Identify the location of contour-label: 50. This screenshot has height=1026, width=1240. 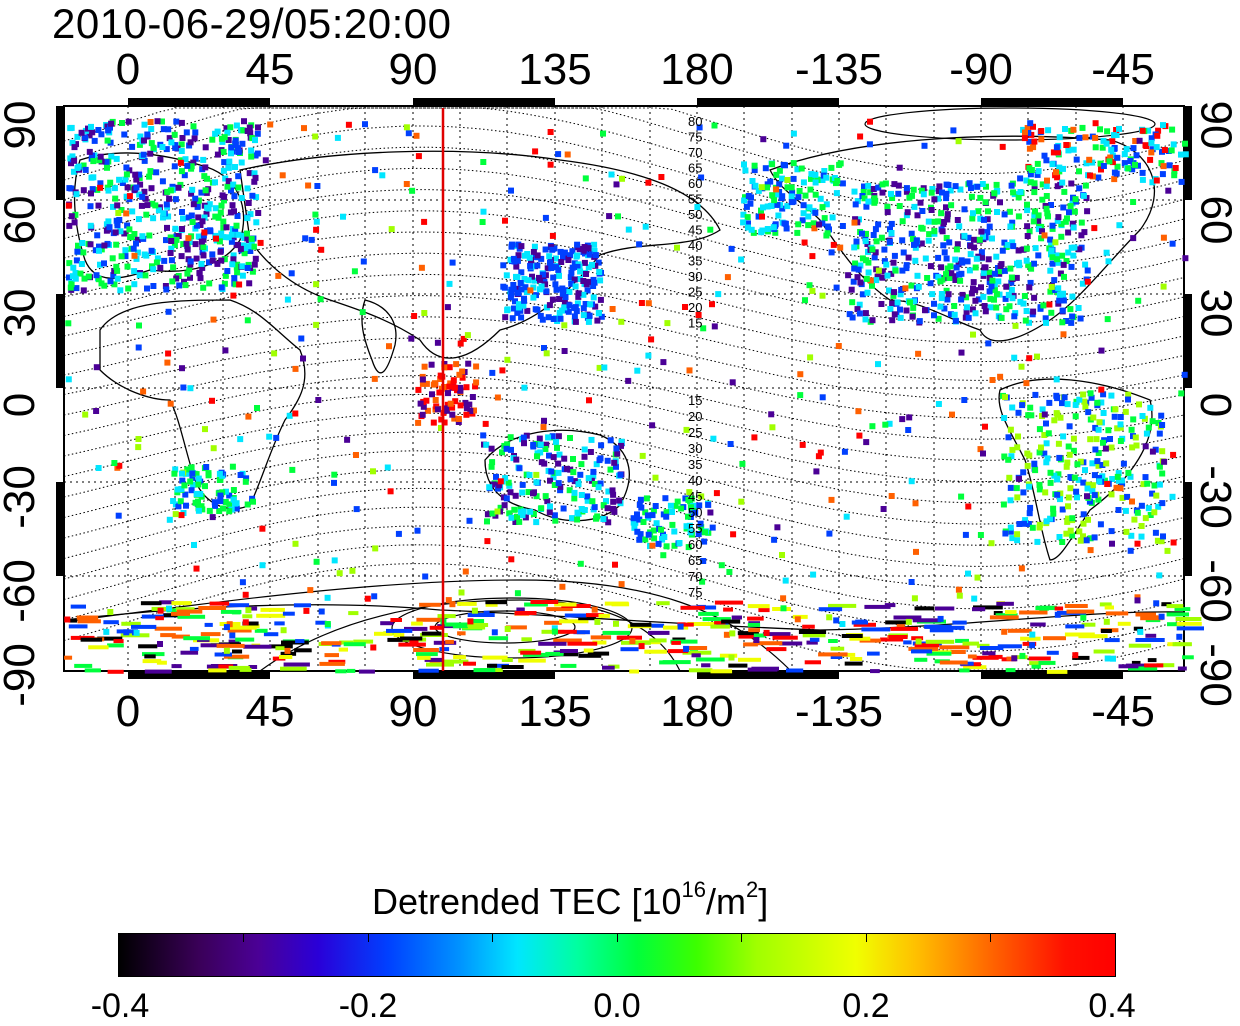
(695, 512).